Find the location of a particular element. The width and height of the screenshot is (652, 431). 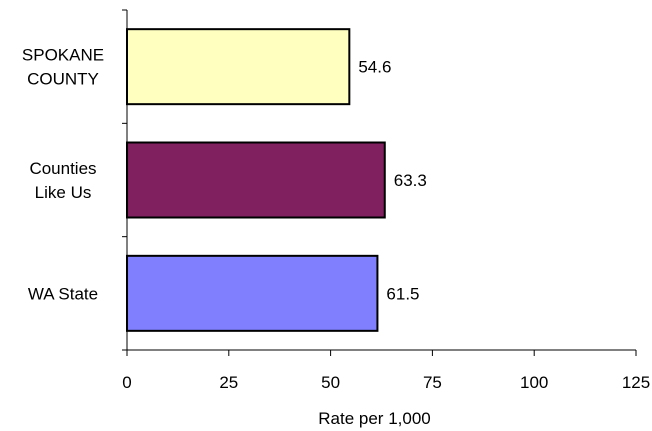

category-label: SPOKANE COUNTY is located at coordinates (63, 67).